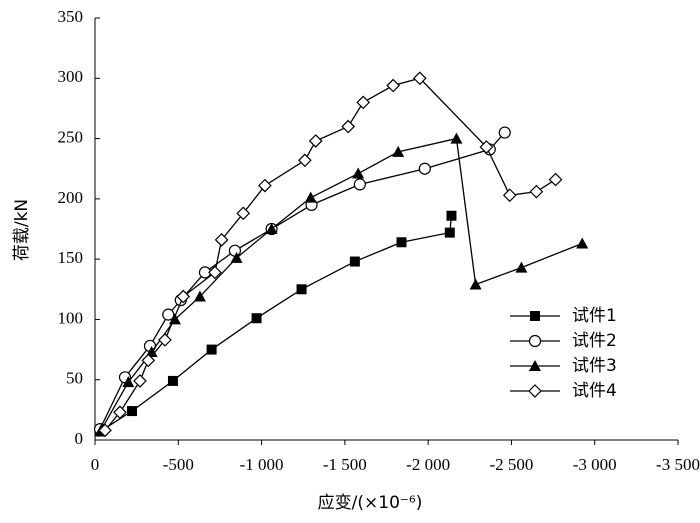 The width and height of the screenshot is (700, 523). What do you see at coordinates (71, 197) in the screenshot?
I see `y-tick-label: 200` at bounding box center [71, 197].